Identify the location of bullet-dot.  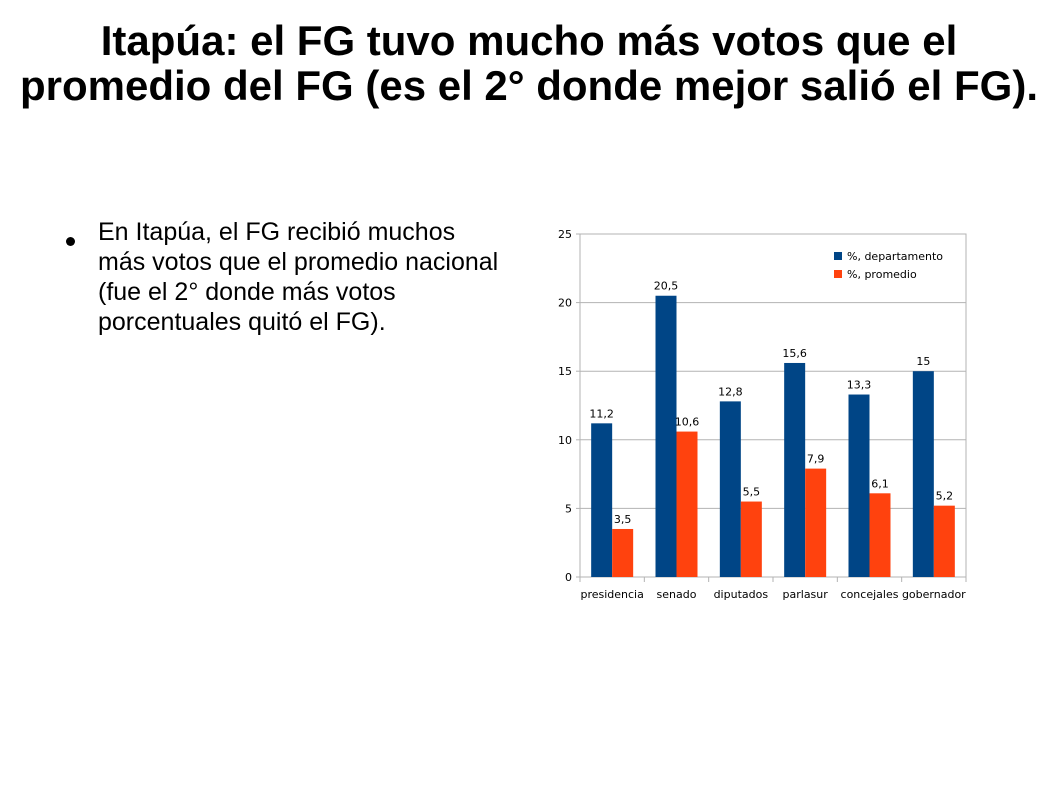
(70, 241).